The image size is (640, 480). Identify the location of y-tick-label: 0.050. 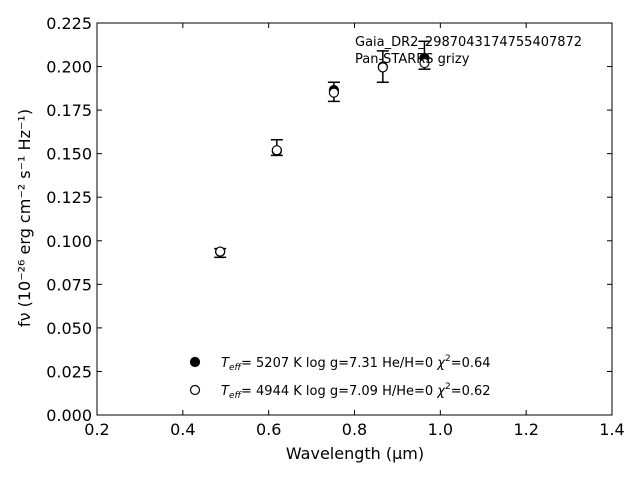
(69, 328).